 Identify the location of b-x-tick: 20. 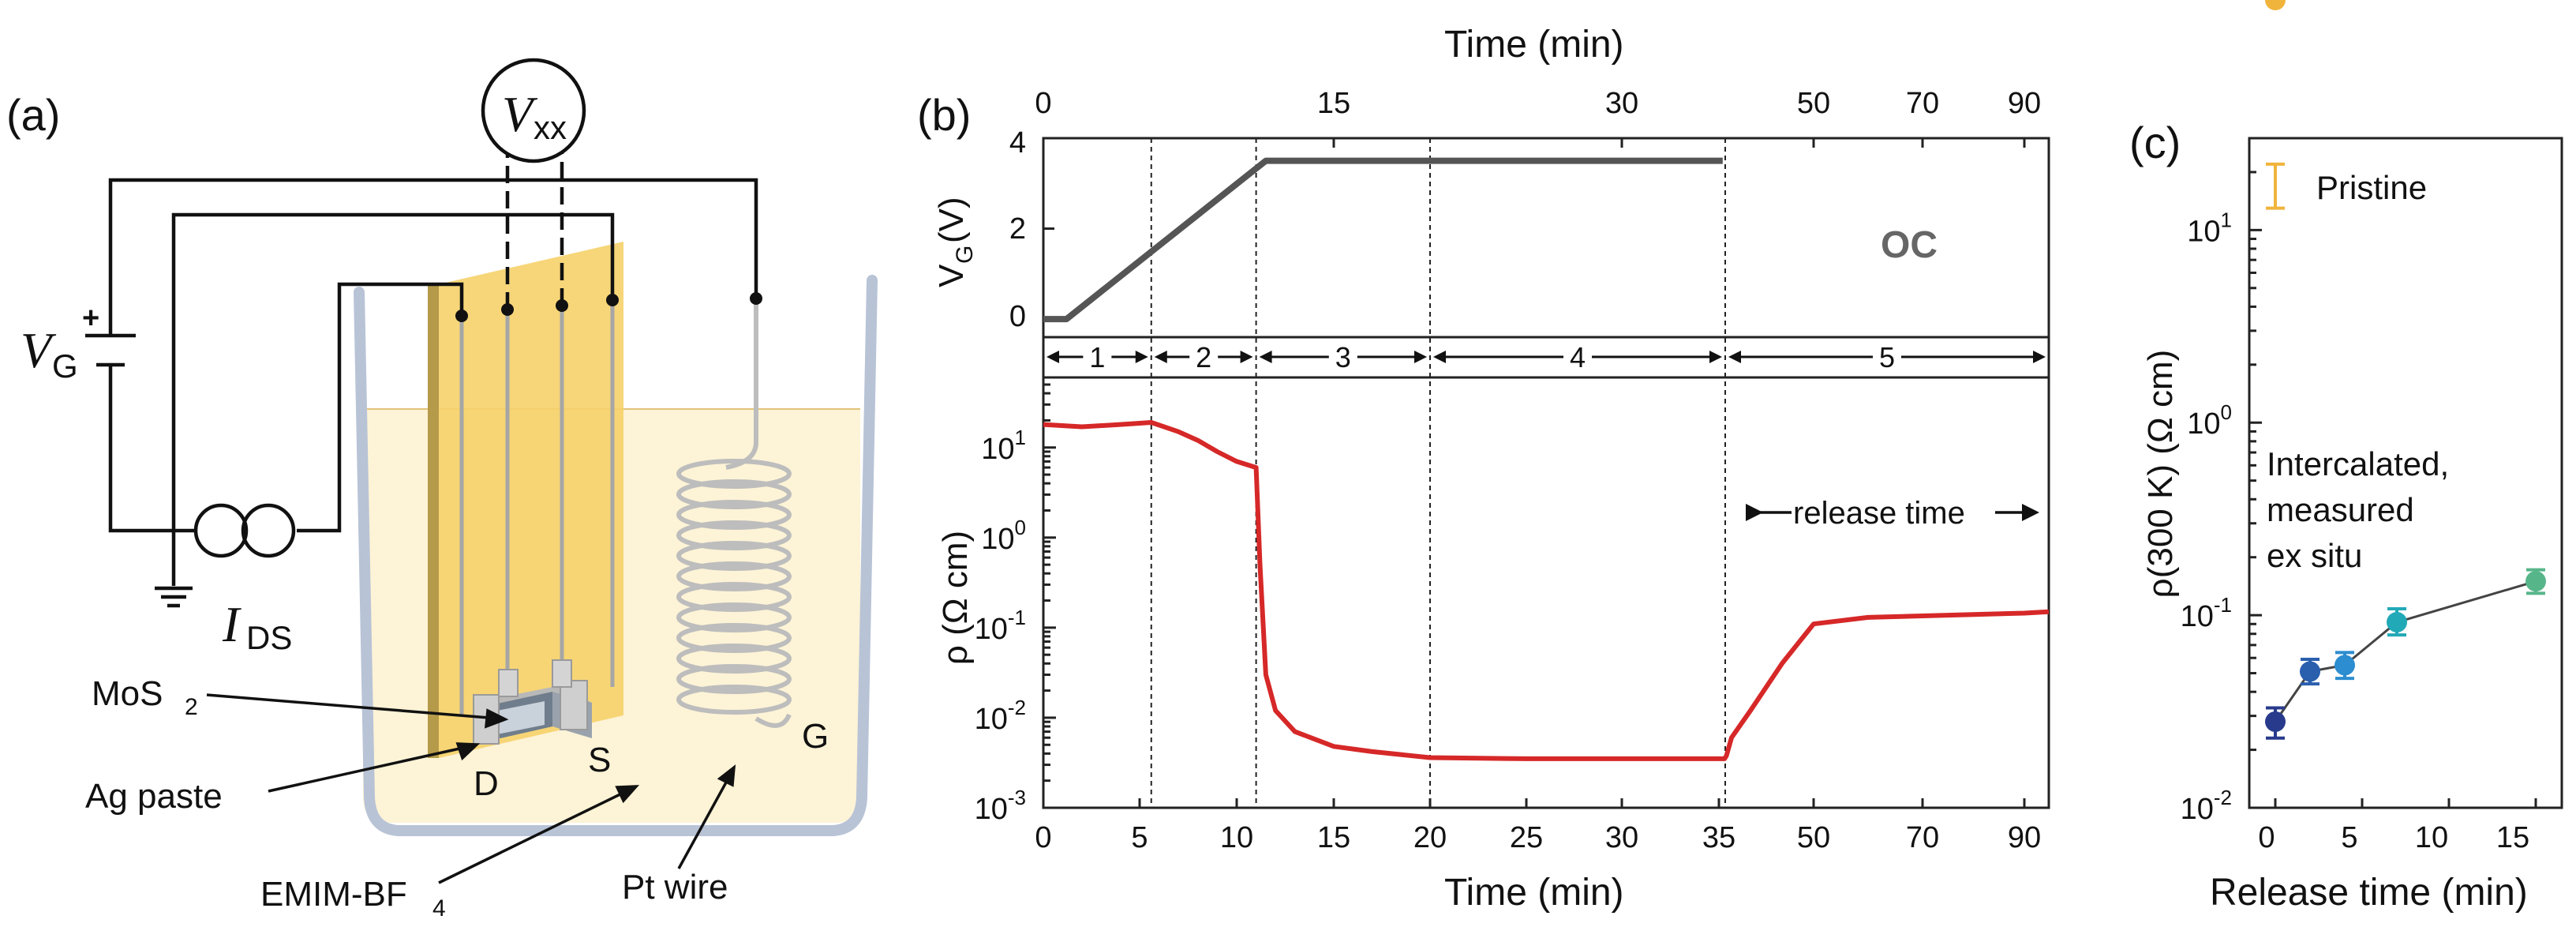
(1430, 837).